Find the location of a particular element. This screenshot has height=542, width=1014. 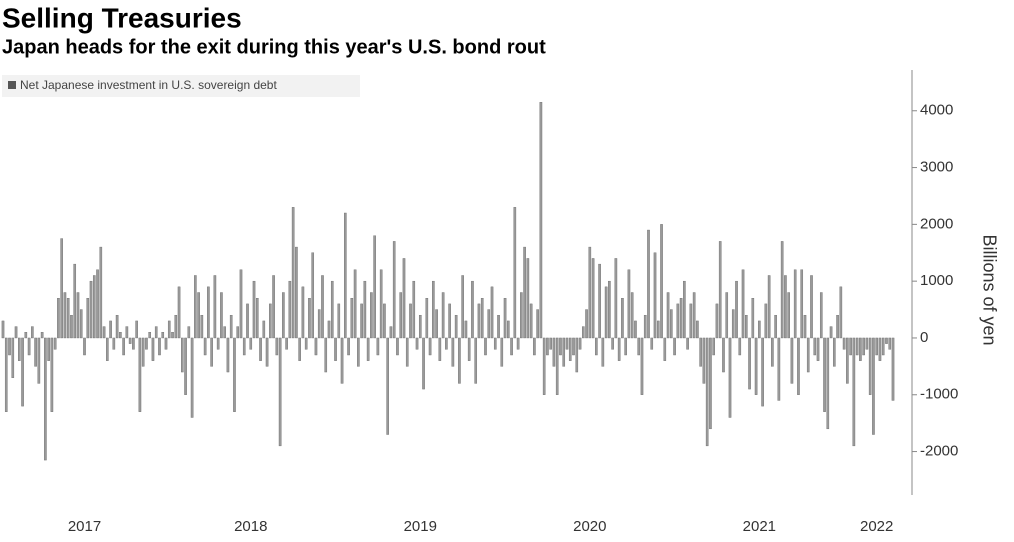

y-tick-label: 2000 is located at coordinates (936, 223).